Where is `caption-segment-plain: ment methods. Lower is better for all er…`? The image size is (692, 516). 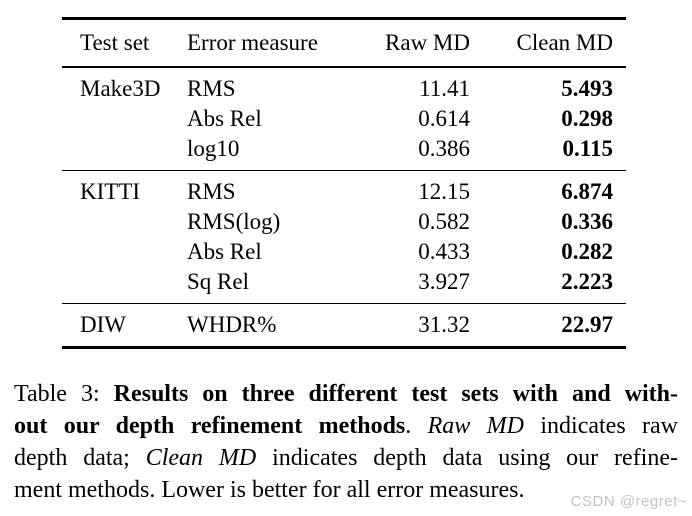
caption-segment-plain: ment methods. Lower is better for all er… is located at coordinates (269, 490).